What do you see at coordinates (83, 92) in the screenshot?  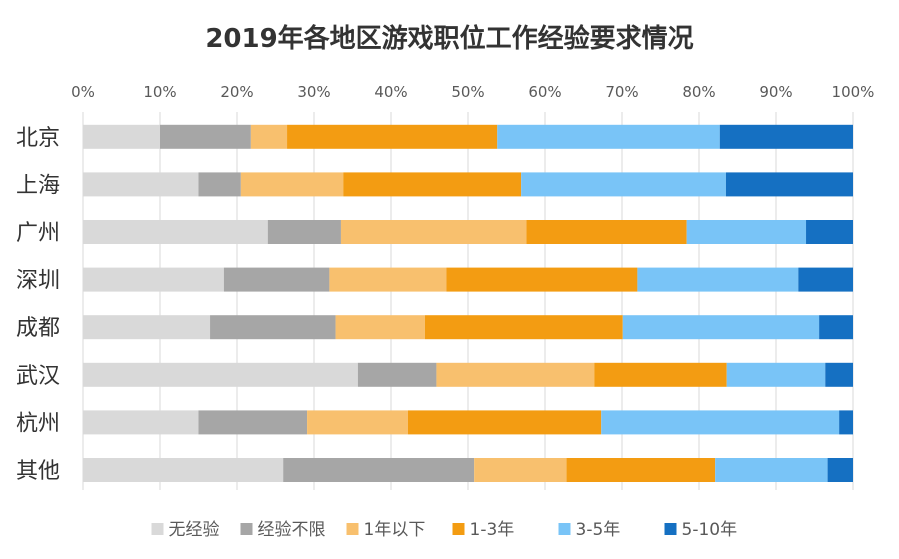 I see `x-tick-label: 0%` at bounding box center [83, 92].